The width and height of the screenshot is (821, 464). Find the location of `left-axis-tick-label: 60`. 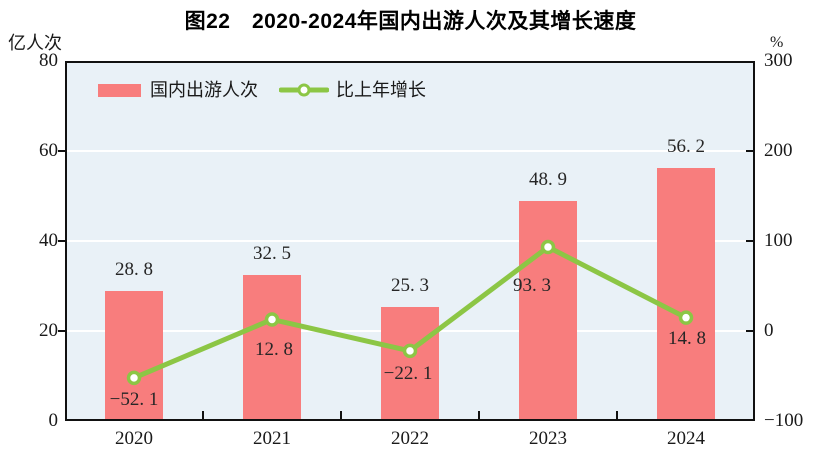

left-axis-tick-label: 60 is located at coordinates (48, 150).